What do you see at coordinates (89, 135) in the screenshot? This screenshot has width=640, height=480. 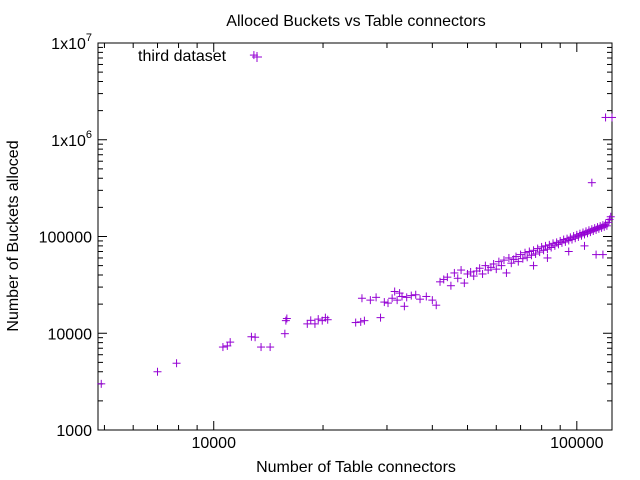 I see `y-tick-exponent: 6` at bounding box center [89, 135].